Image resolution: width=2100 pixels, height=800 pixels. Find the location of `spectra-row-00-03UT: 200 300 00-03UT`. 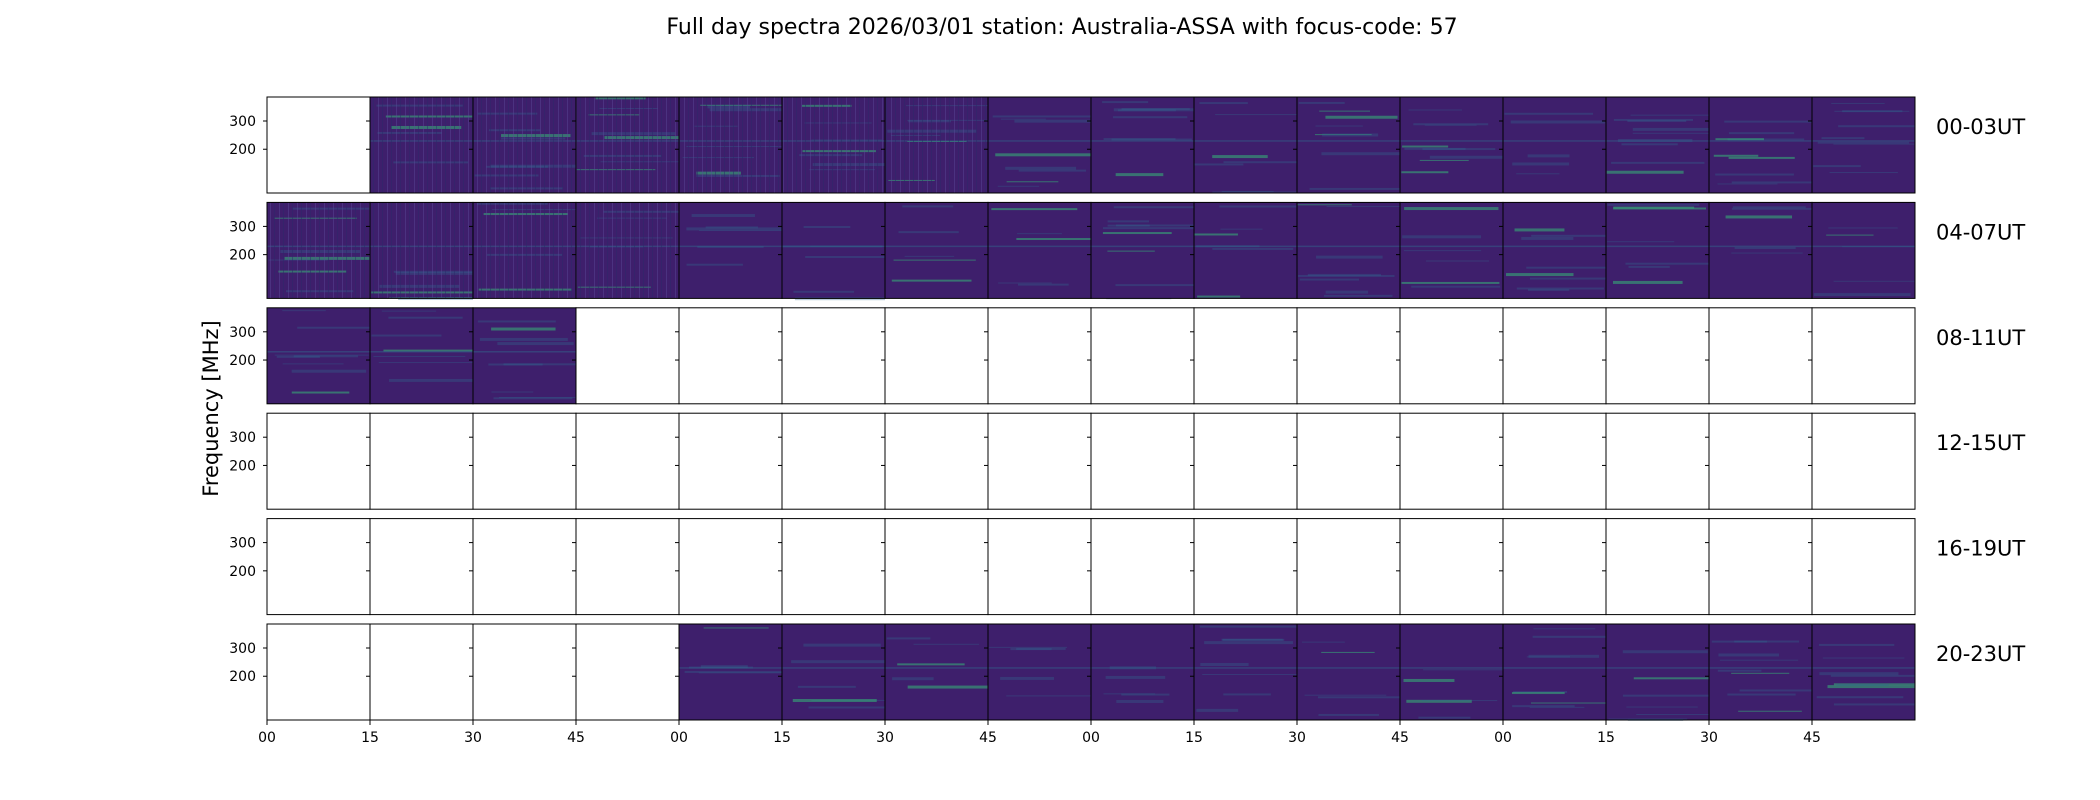

spectra-row-00-03UT: 200 300 00-03UT is located at coordinates (1127, 145).